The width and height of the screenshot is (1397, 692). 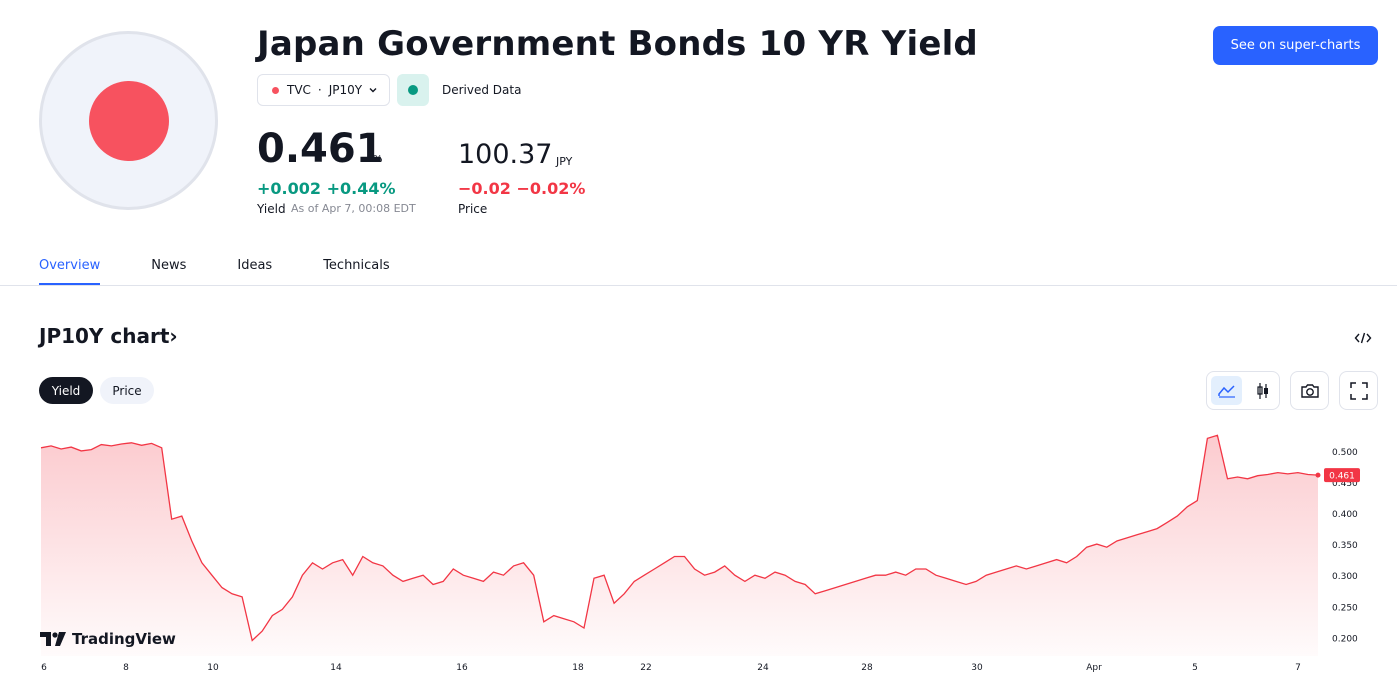 I want to click on line-chart-button, so click(x=1226, y=390).